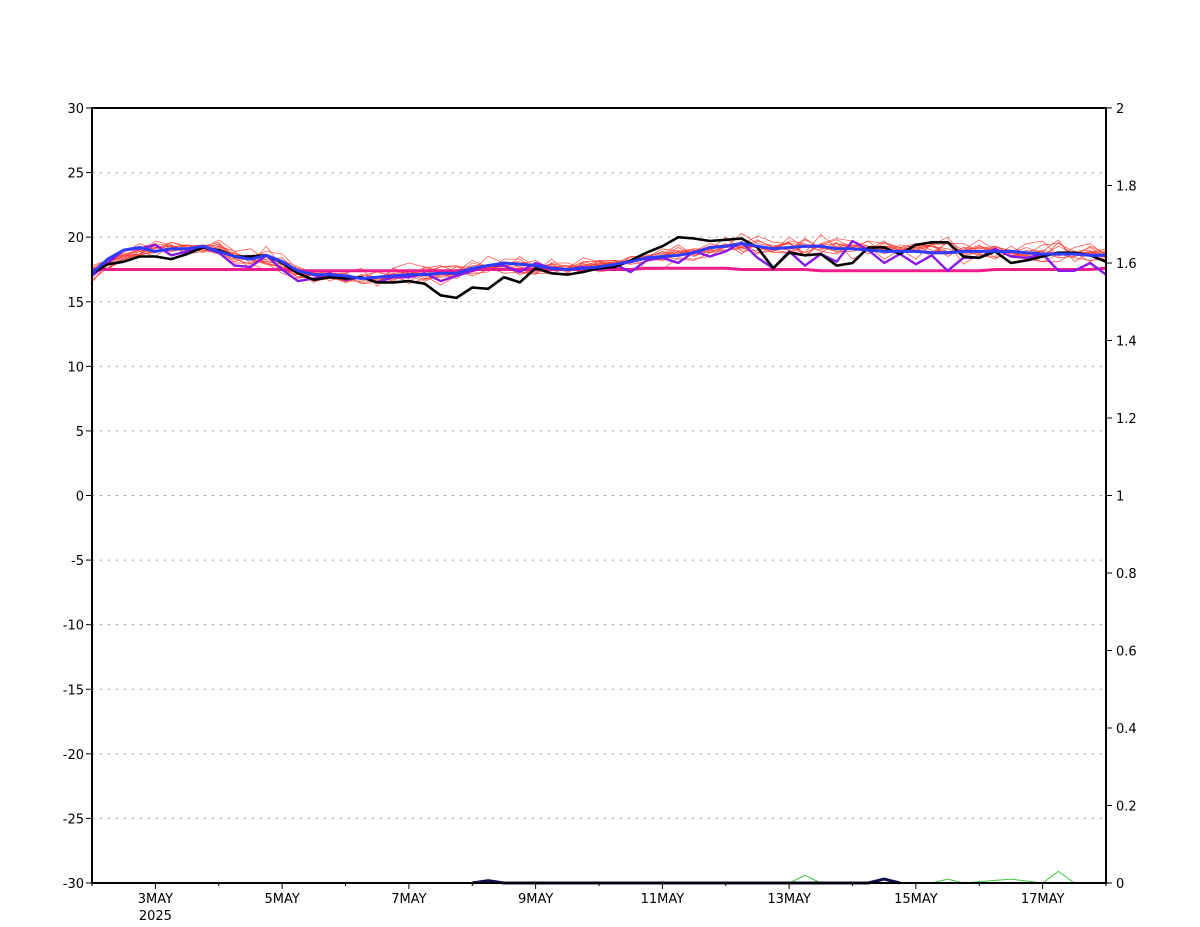 The width and height of the screenshot is (1200, 927). Describe the element at coordinates (408, 899) in the screenshot. I see `x-tick-label: 7MAY` at that location.